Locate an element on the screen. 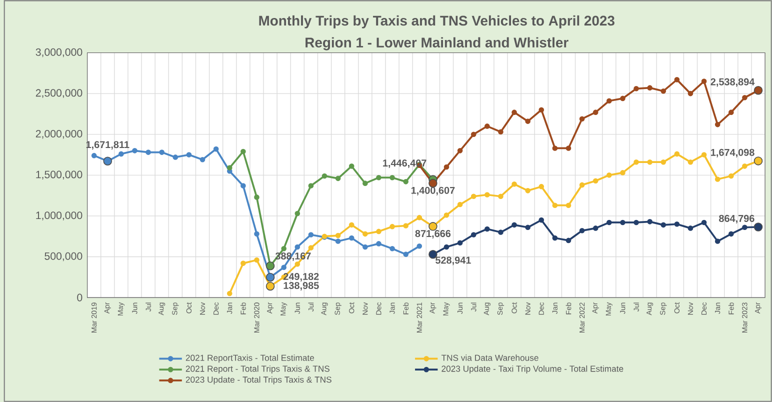 This screenshot has width=772, height=402. data-label: 1,400,607 is located at coordinates (433, 191).